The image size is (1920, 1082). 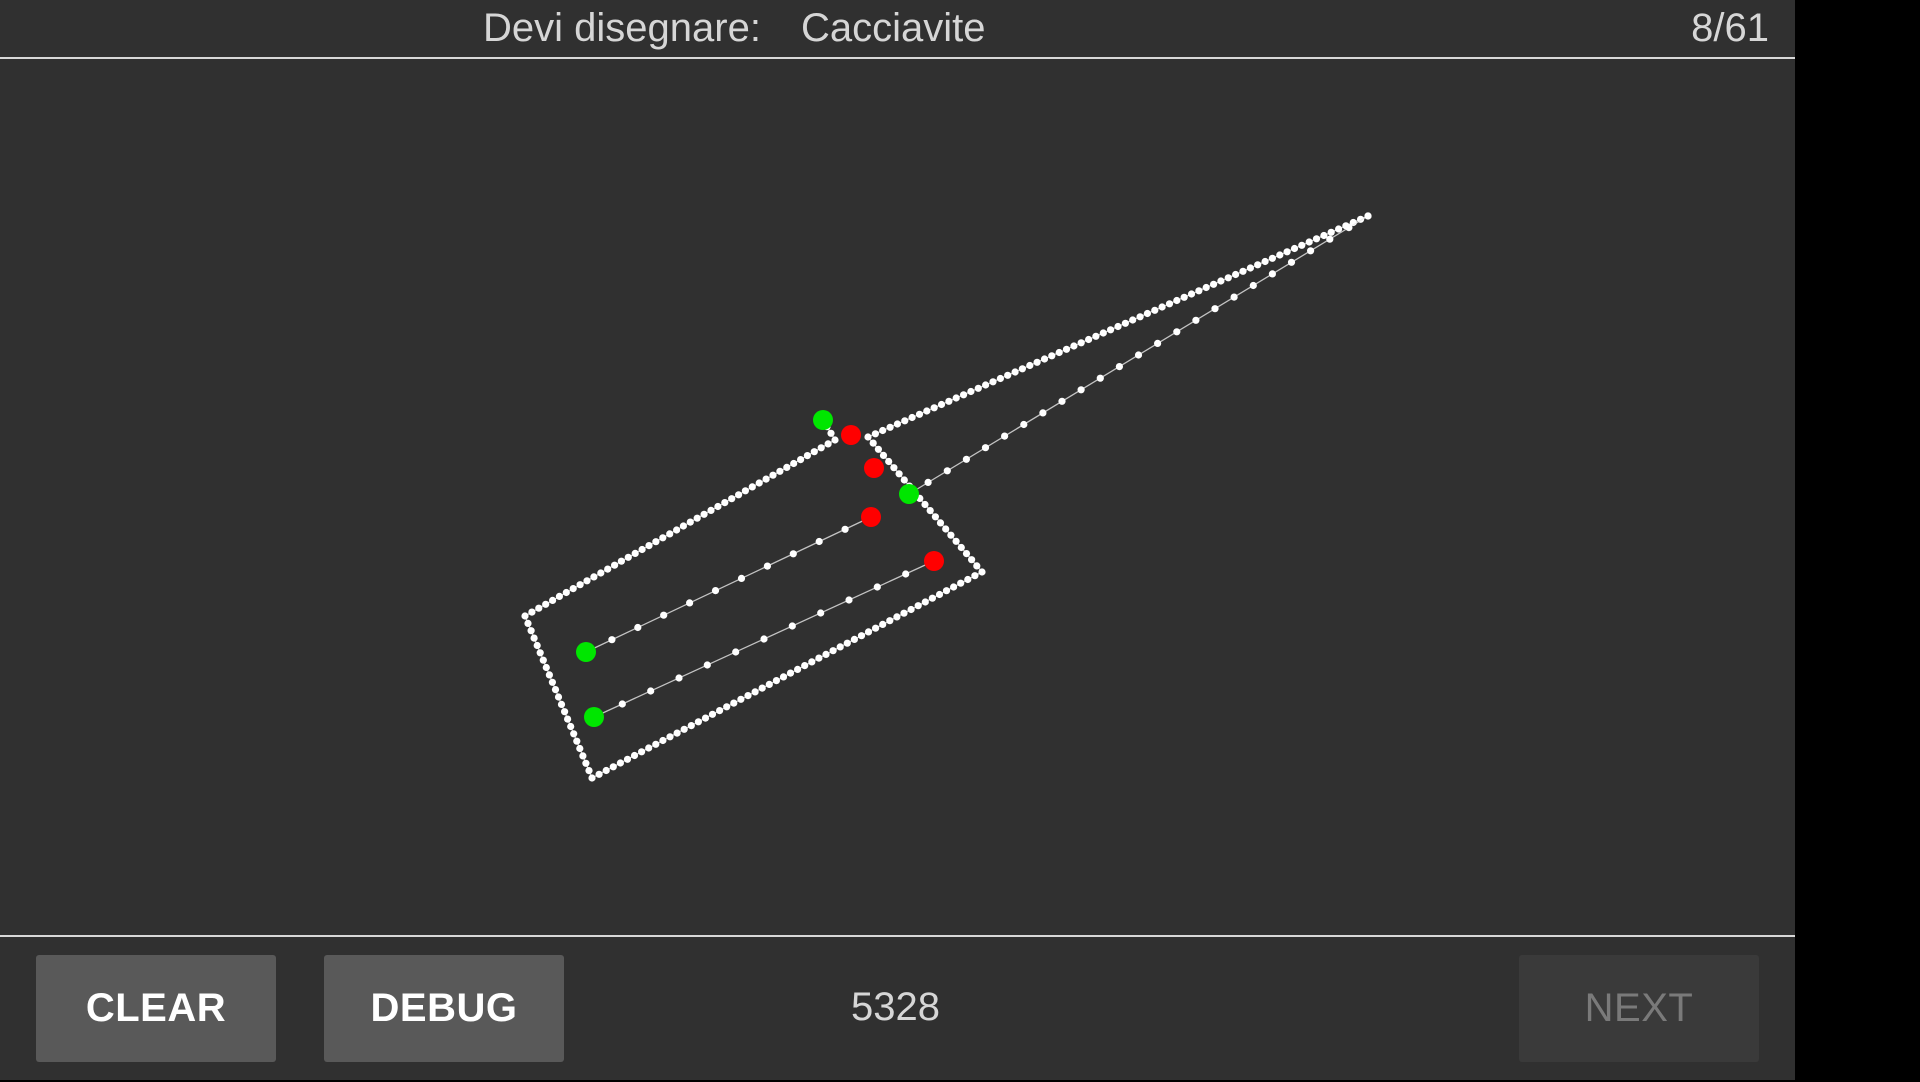 I want to click on footer-bar: CLEAR DEBUG 5328 NEXT, so click(x=897, y=1008).